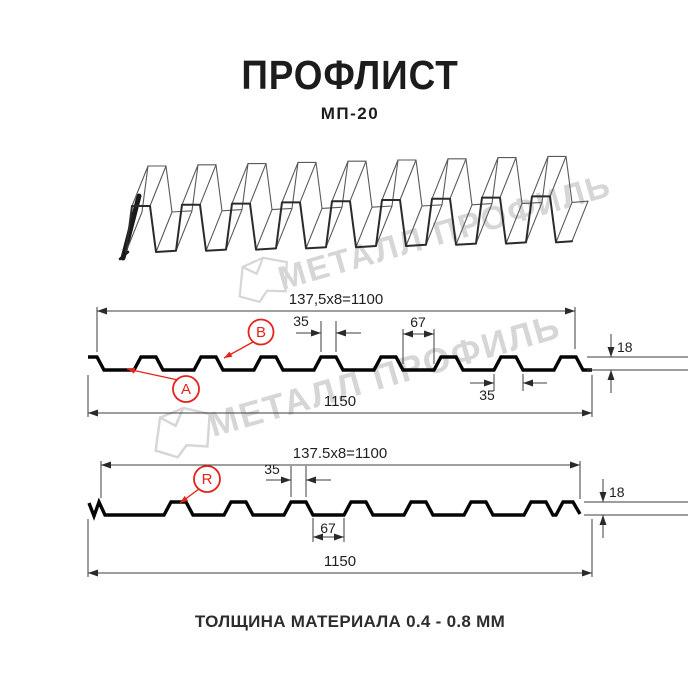 Image resolution: width=700 pixels, height=700 pixels. What do you see at coordinates (186, 389) in the screenshot?
I see `side-label-a-letter: А` at bounding box center [186, 389].